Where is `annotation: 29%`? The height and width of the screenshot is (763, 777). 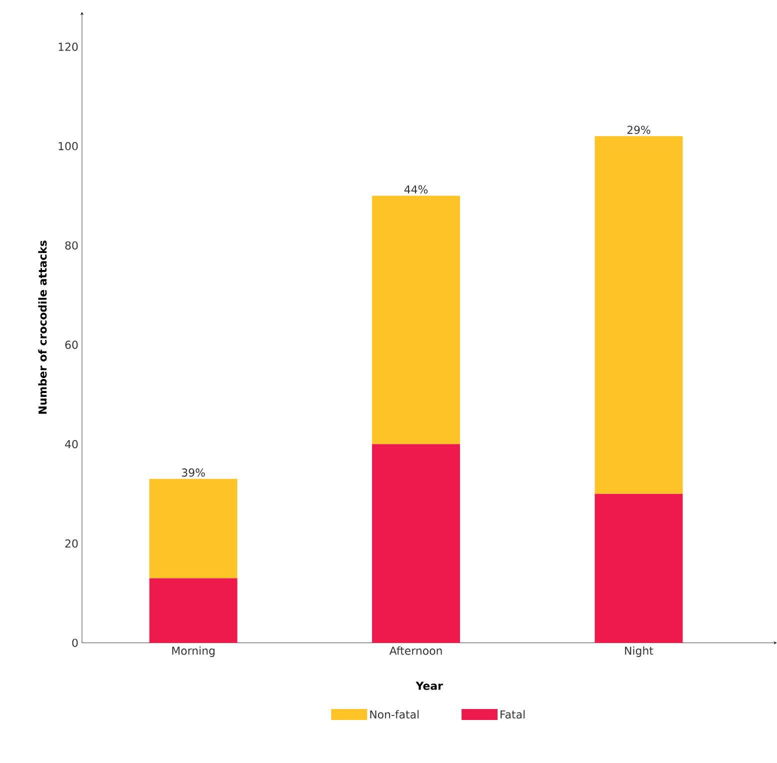 annotation: 29% is located at coordinates (638, 130).